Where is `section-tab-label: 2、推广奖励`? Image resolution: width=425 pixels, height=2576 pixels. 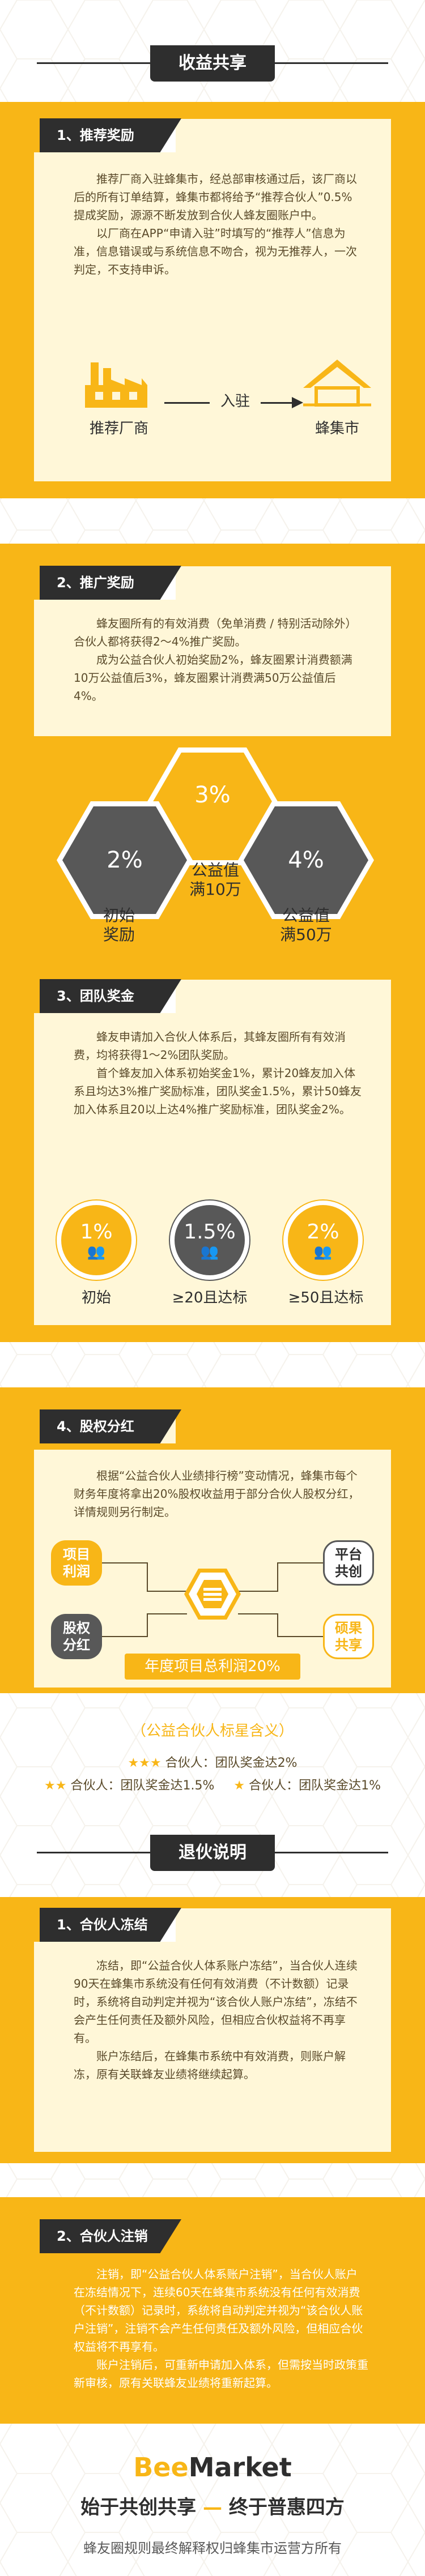 section-tab-label: 2、推广奖励 is located at coordinates (110, 583).